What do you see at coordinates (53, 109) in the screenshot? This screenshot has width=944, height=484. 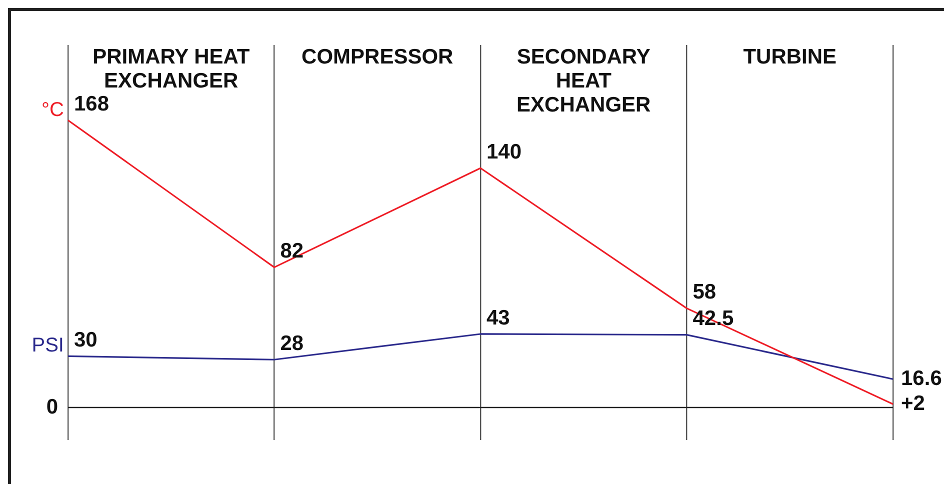 I see `series-label: °C` at bounding box center [53, 109].